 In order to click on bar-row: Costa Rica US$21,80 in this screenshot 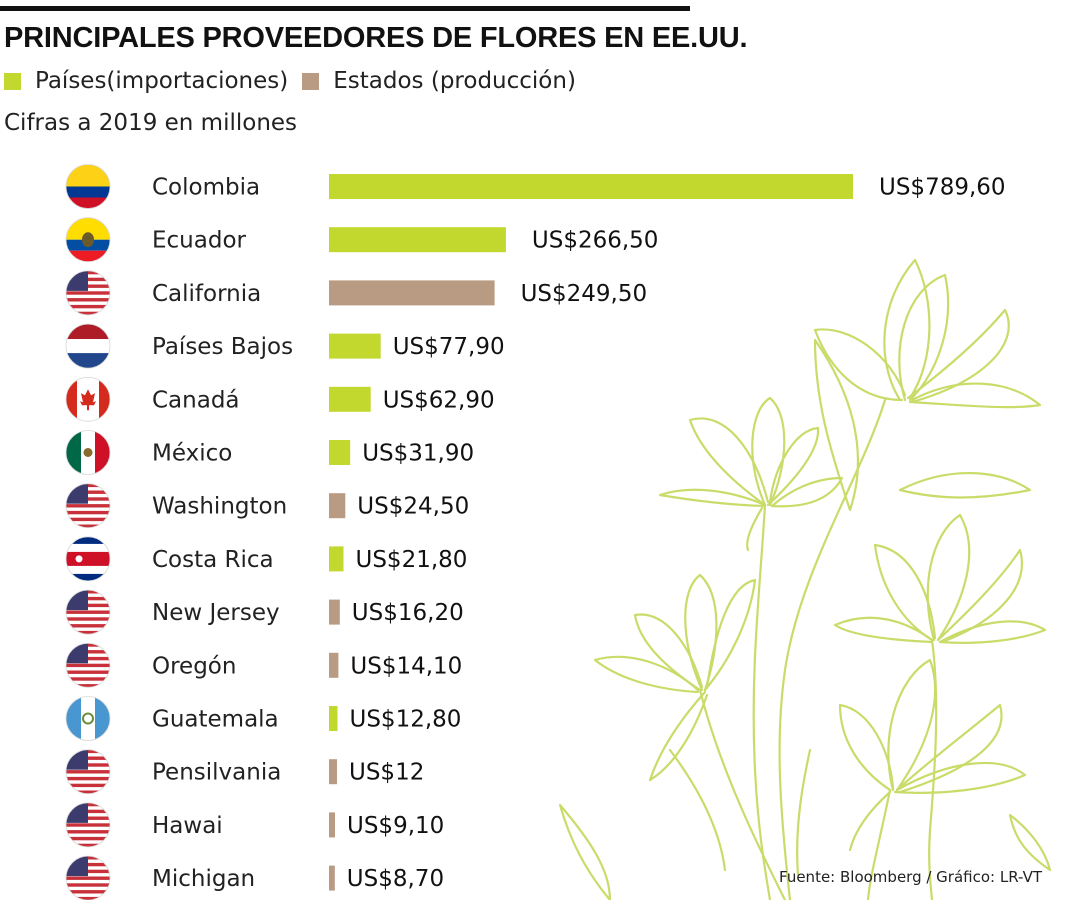, I will do `click(266, 559)`.